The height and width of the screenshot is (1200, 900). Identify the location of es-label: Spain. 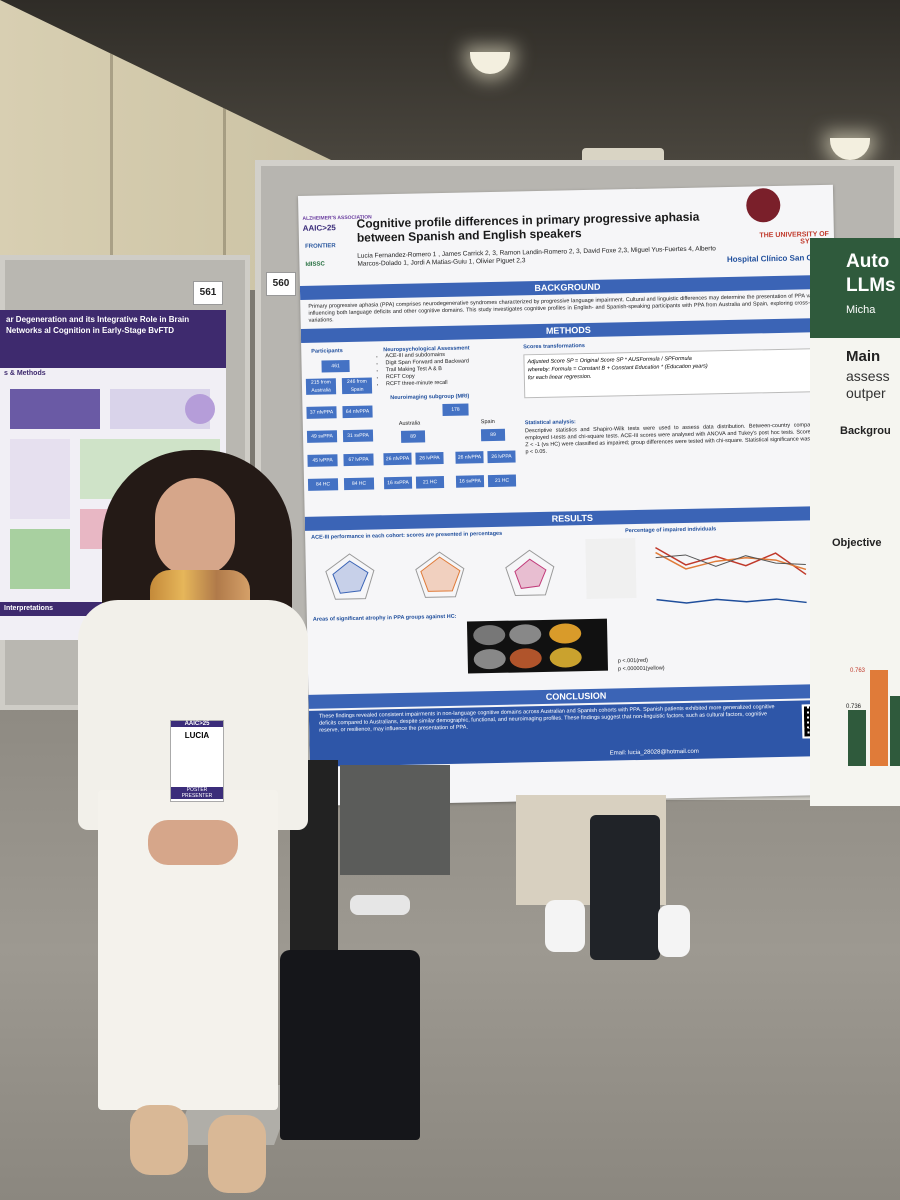
(487, 422).